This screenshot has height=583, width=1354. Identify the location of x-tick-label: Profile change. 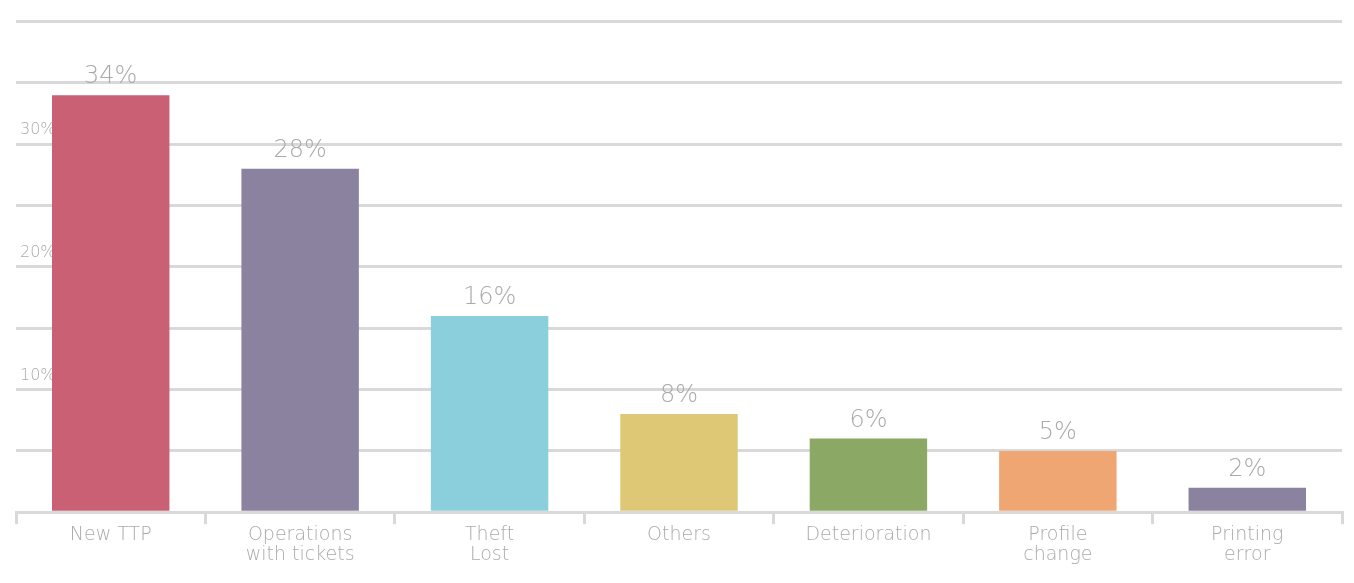
(1058, 543).